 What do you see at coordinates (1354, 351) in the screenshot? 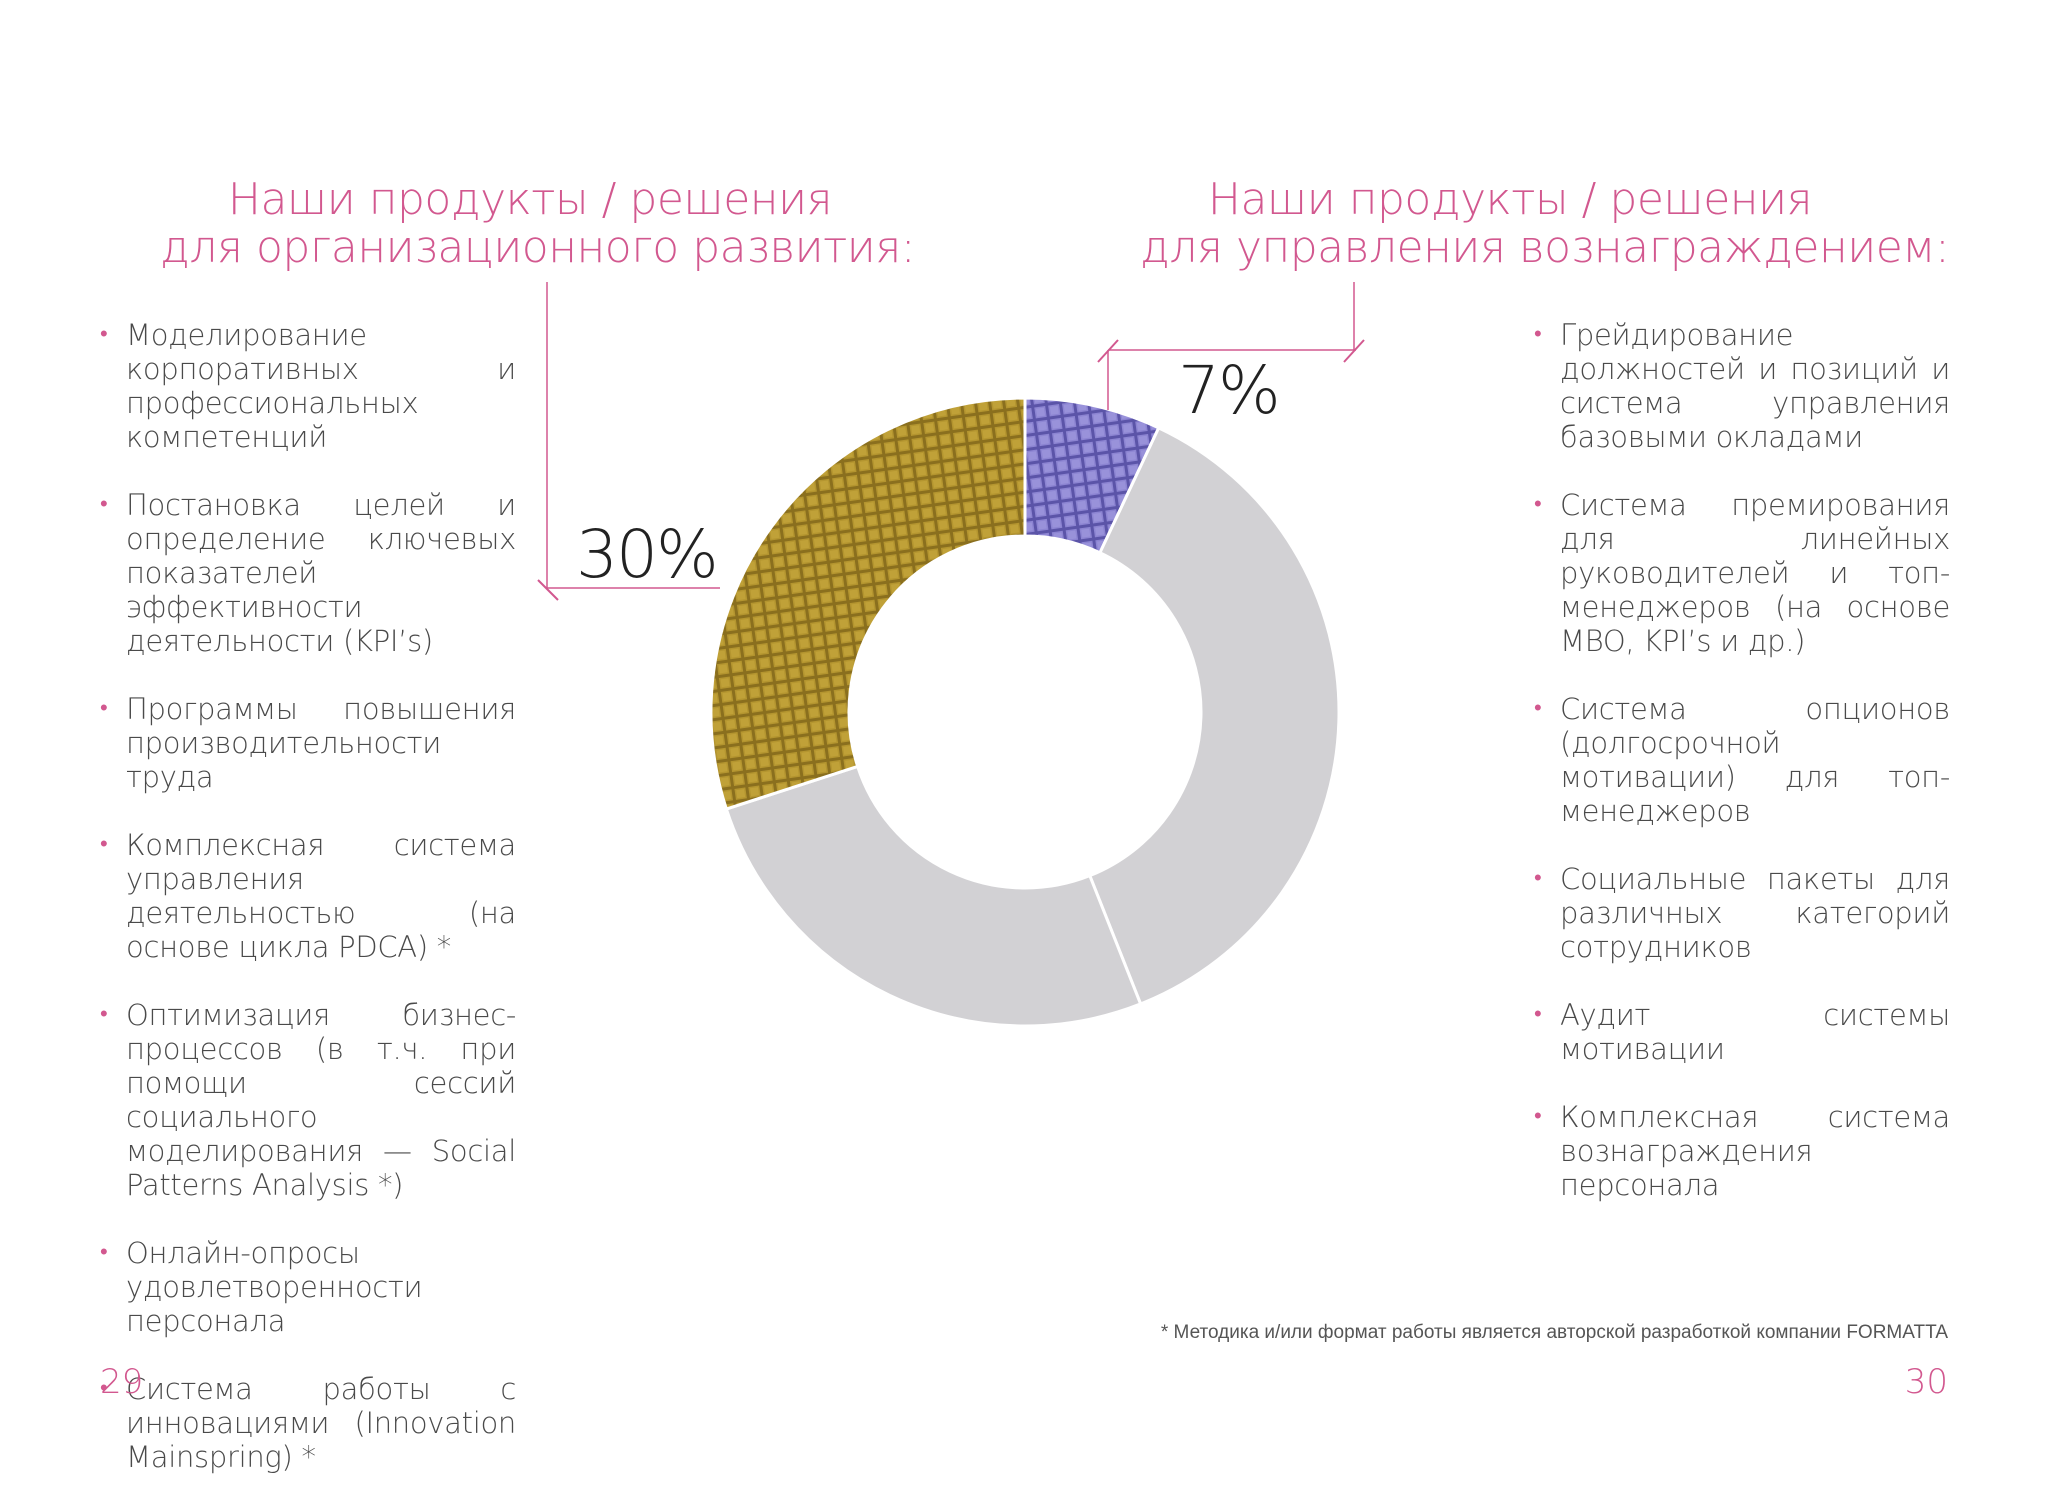
I see `callout-tick-7b` at bounding box center [1354, 351].